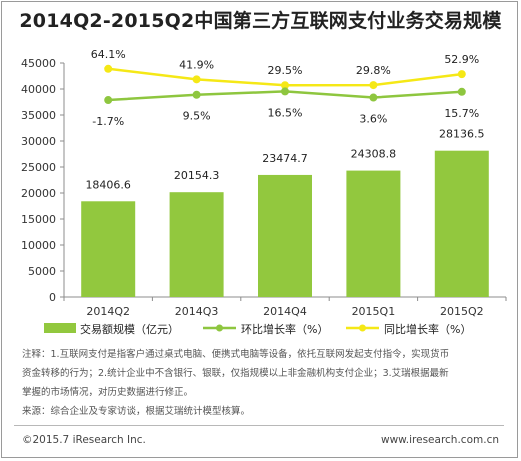  I want to click on note-line-3: 掌握的市场情况，对历史数据进行修正。, so click(108, 392).